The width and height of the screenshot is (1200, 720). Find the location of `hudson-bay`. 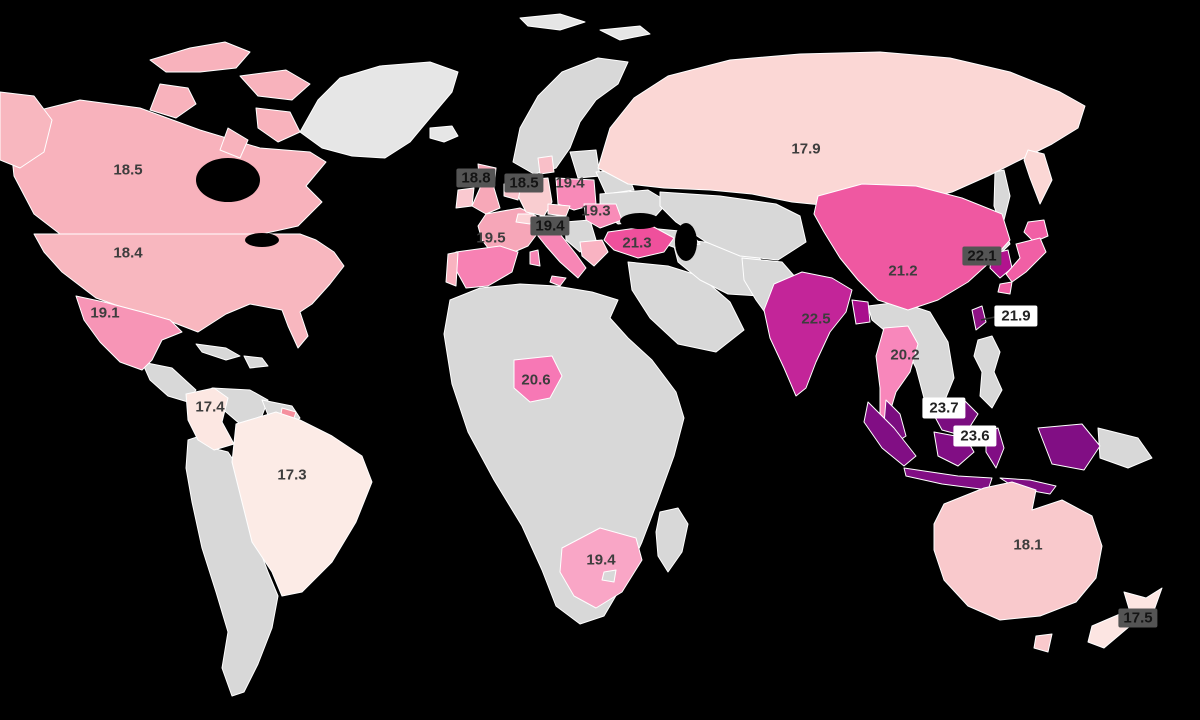

hudson-bay is located at coordinates (228, 180).